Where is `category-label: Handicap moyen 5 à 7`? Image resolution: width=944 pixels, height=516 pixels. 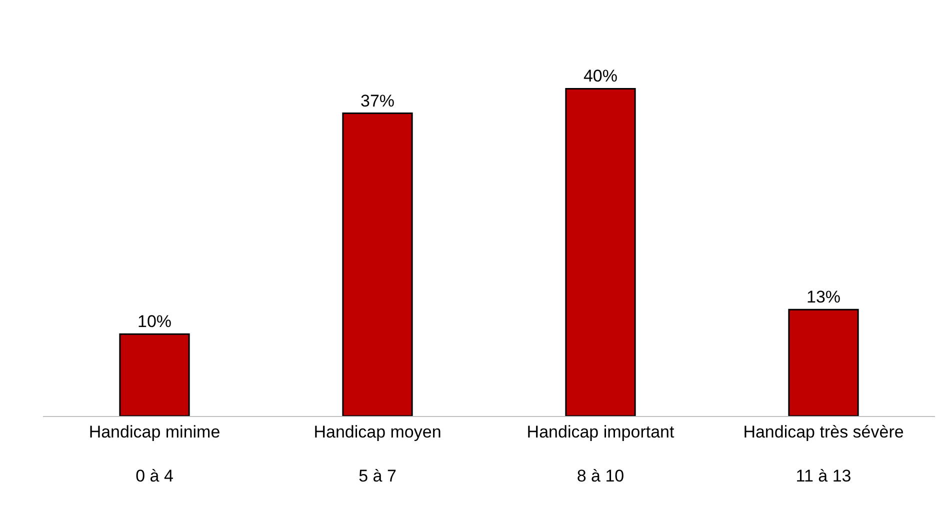 category-label: Handicap moyen 5 à 7 is located at coordinates (378, 454).